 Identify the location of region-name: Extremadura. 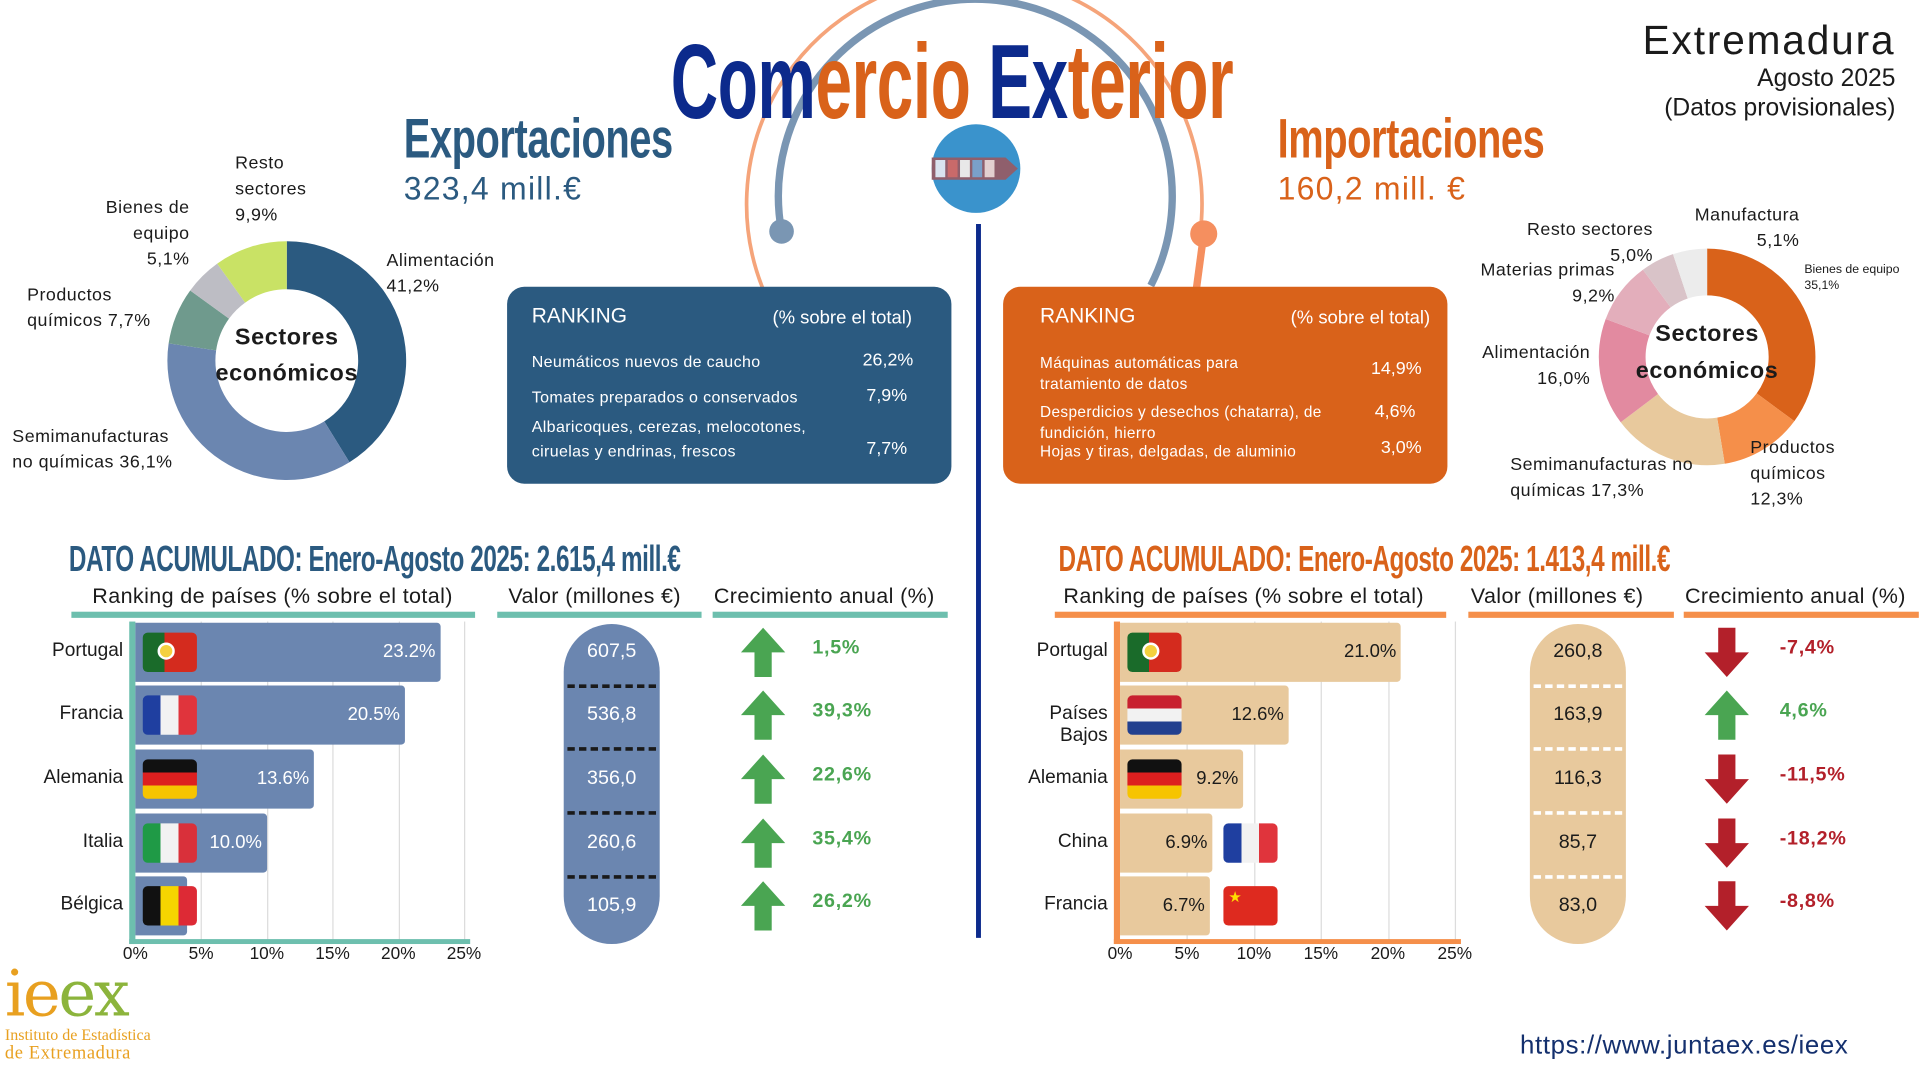
(1769, 40).